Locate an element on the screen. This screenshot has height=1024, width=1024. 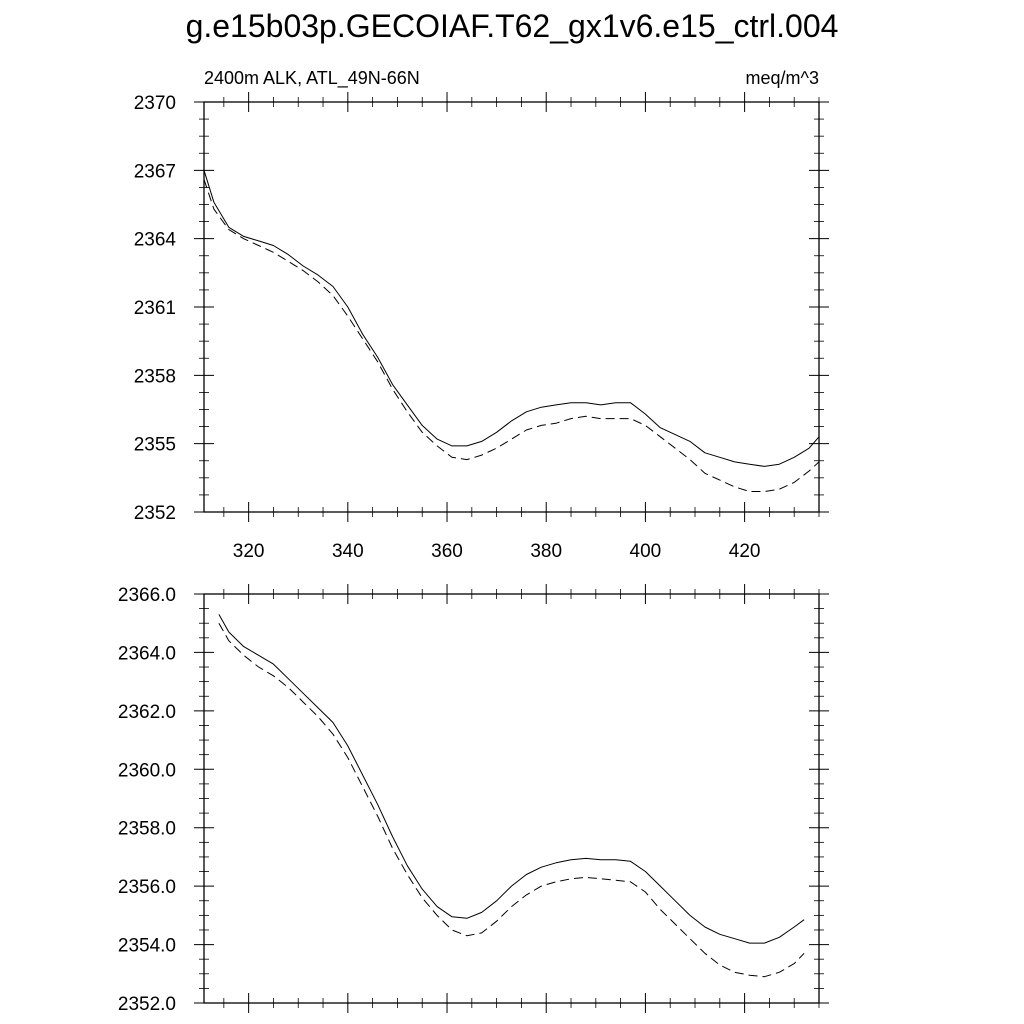
x-tick-label: 340 is located at coordinates (348, 551).